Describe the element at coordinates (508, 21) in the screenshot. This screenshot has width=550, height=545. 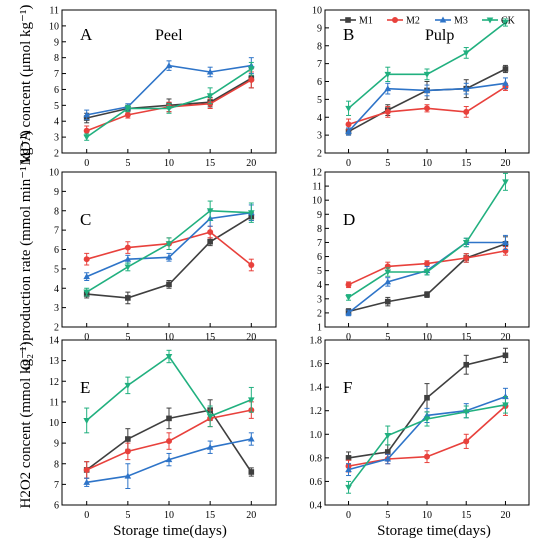
I see `legend-label: CK` at that location.